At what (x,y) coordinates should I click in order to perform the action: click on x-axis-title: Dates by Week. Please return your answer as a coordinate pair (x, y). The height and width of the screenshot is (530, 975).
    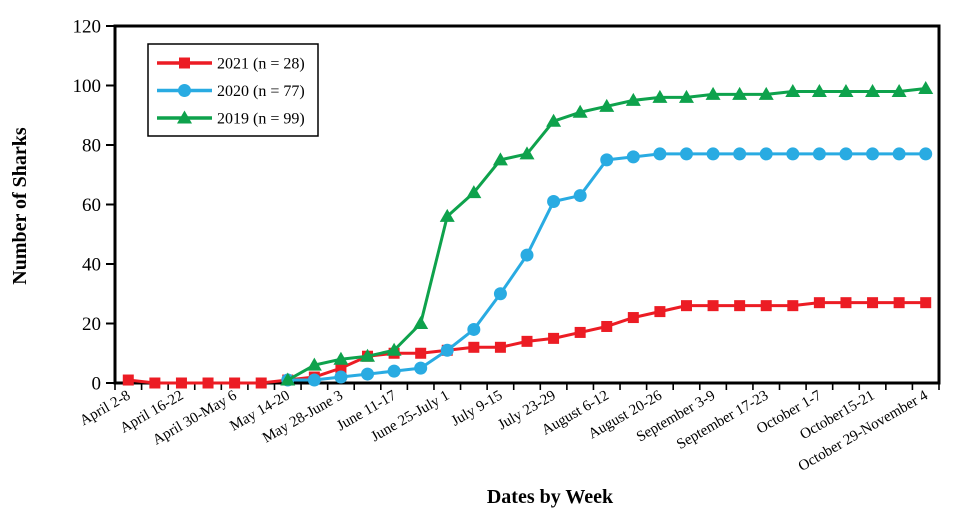
    Looking at the image, I should click on (550, 497).